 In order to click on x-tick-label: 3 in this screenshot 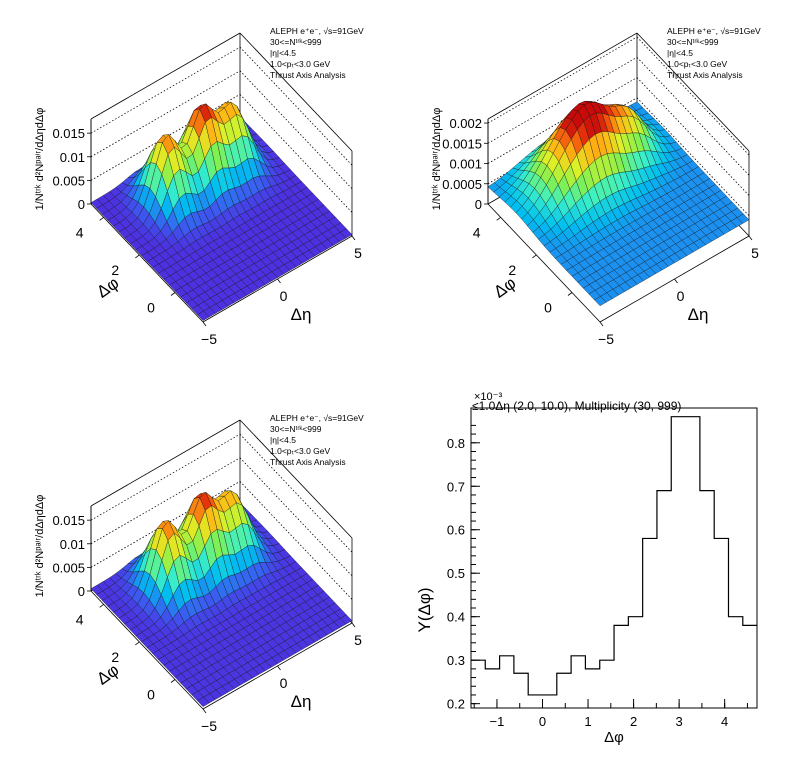, I will do `click(679, 721)`.